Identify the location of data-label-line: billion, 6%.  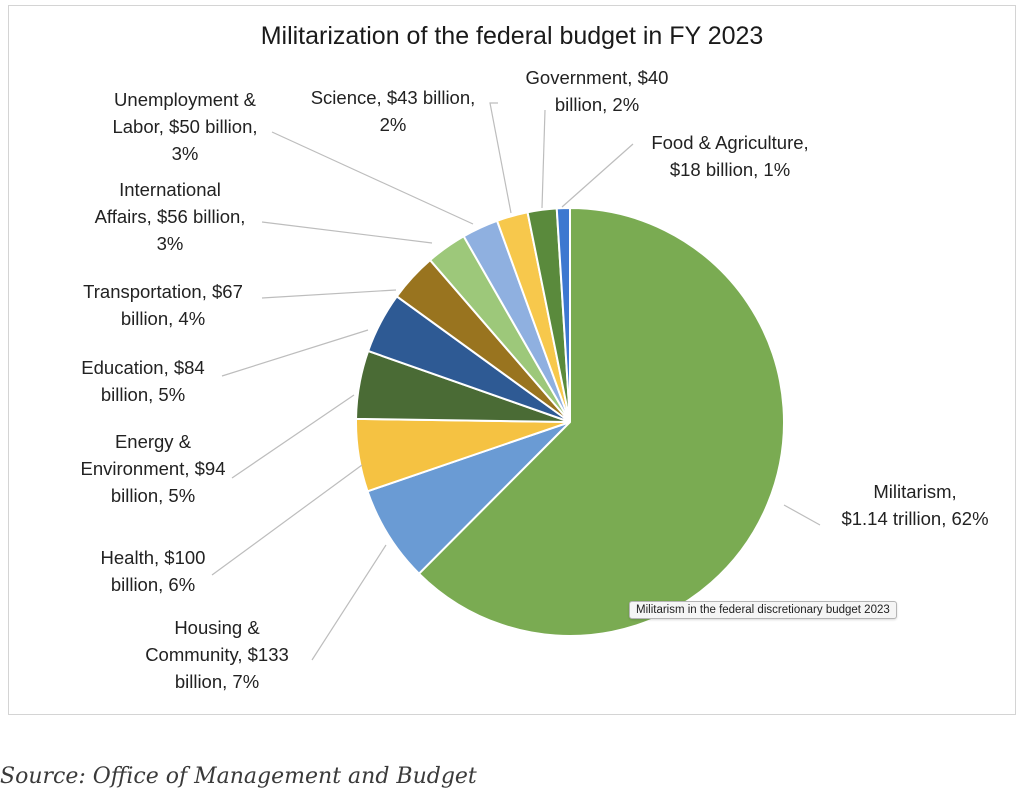
(153, 584).